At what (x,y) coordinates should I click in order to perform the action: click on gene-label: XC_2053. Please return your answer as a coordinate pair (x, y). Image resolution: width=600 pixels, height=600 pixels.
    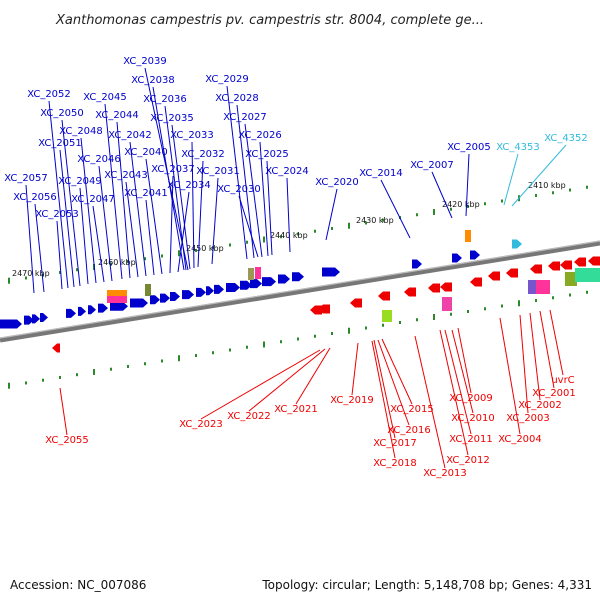
    Looking at the image, I should click on (57, 214).